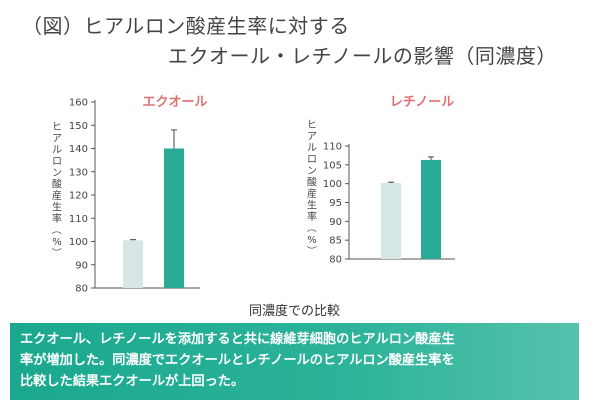 The width and height of the screenshot is (589, 410). What do you see at coordinates (78, 196) in the screenshot?
I see `y-tick-label: 120` at bounding box center [78, 196].